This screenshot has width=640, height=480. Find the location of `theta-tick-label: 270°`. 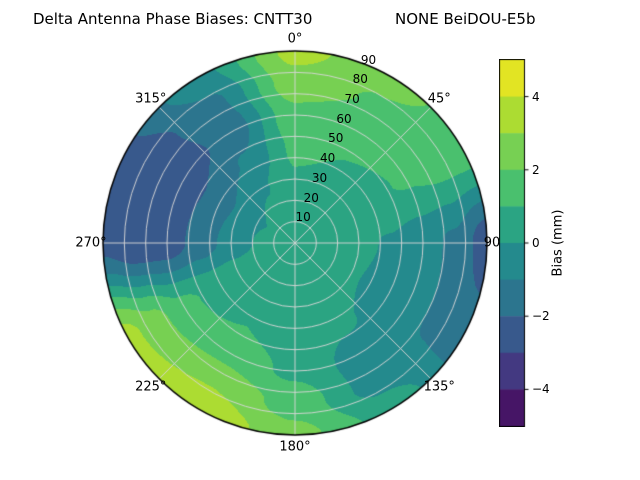

theta-tick-label: 270° is located at coordinates (91, 243).